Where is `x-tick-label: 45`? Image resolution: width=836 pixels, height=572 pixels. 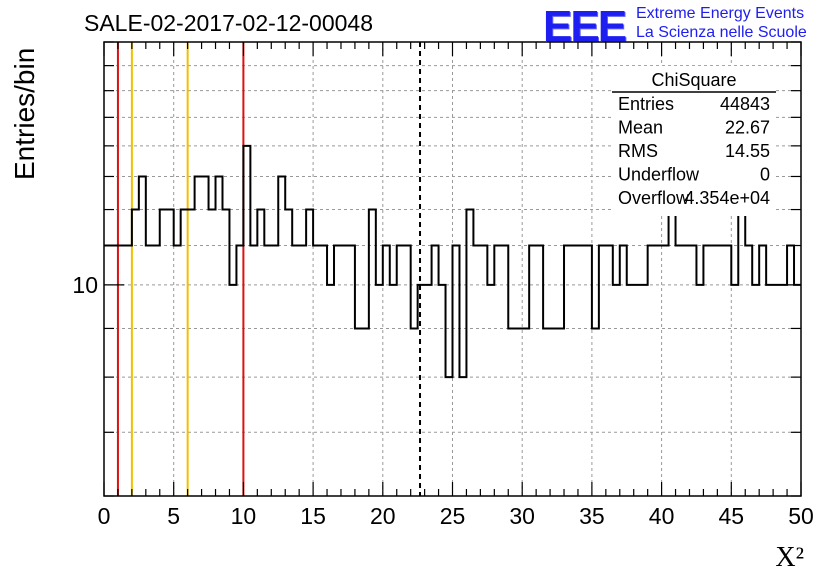 x-tick-label: 45 is located at coordinates (732, 516).